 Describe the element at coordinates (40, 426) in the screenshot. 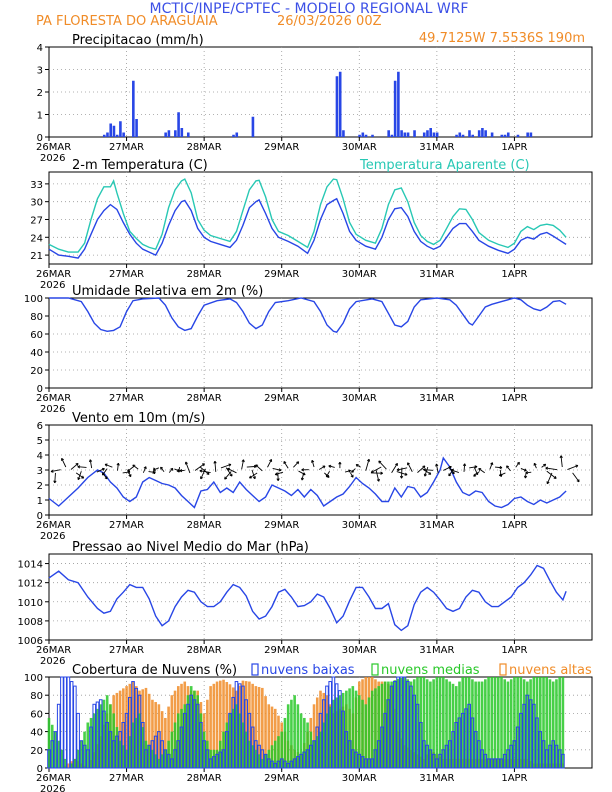

I see `y-tick-label: 6` at that location.